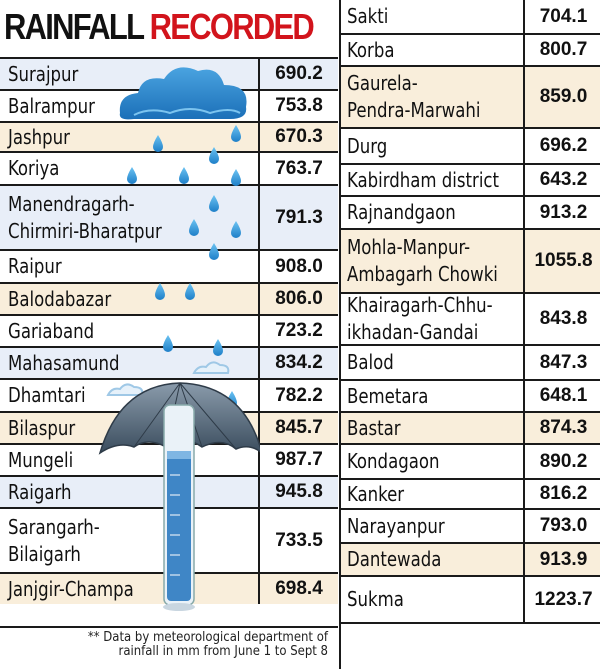  I want to click on left-row: Balrampur 753.8, so click(169, 105).